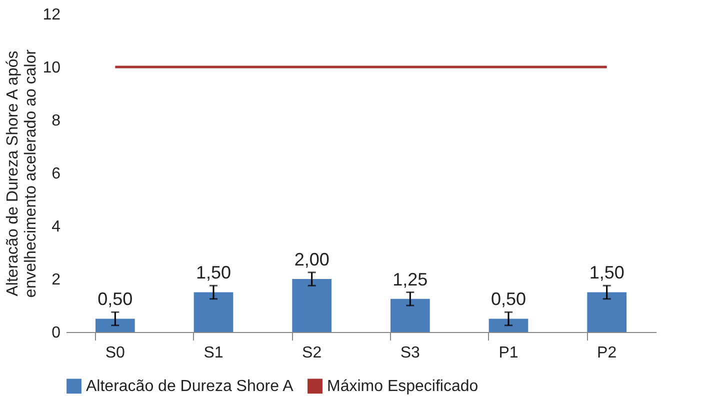  What do you see at coordinates (56, 280) in the screenshot?
I see `y-tick-label: 2` at bounding box center [56, 280].